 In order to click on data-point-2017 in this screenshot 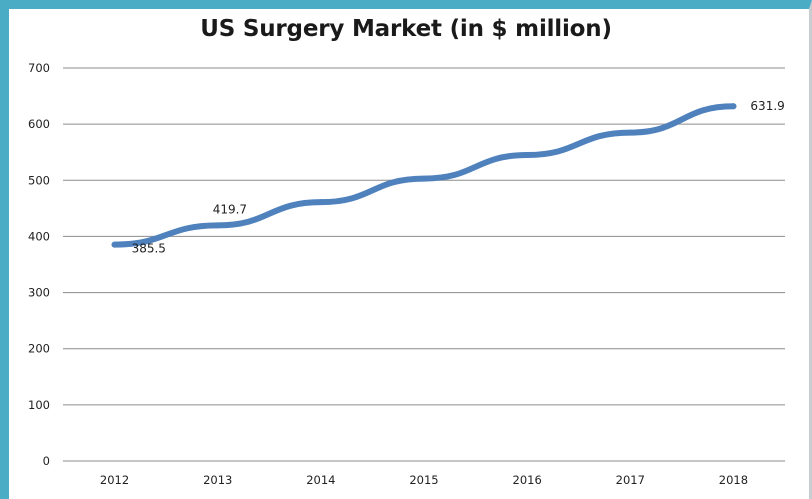, I will do `click(630, 132)`.